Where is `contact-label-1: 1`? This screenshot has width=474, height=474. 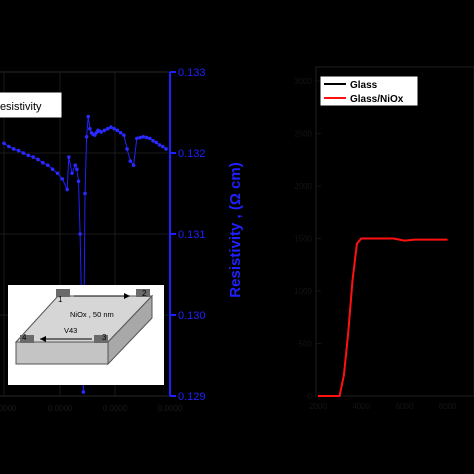 contact-label-1: 1 is located at coordinates (60, 299).